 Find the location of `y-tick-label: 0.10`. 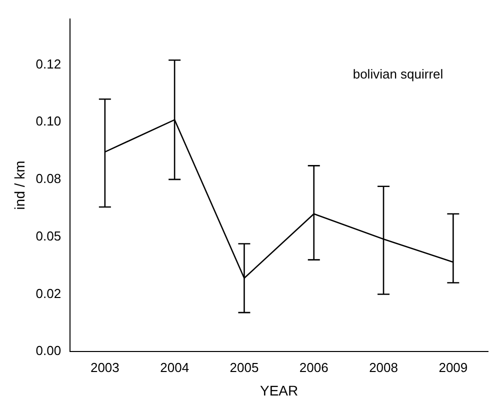

y-tick-label: 0.10 is located at coordinates (49, 121).